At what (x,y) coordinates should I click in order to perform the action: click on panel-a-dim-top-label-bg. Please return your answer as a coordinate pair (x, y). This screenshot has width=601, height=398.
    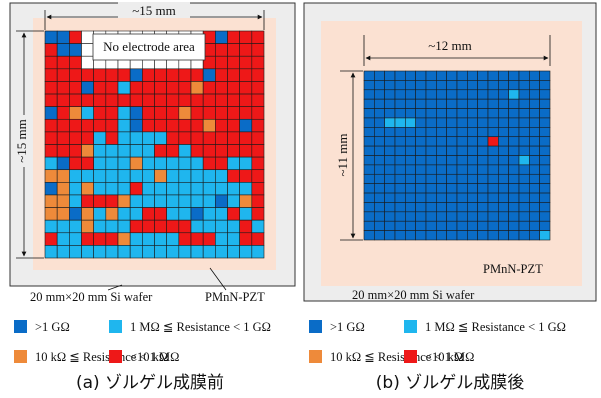
    Looking at the image, I should click on (154, 10).